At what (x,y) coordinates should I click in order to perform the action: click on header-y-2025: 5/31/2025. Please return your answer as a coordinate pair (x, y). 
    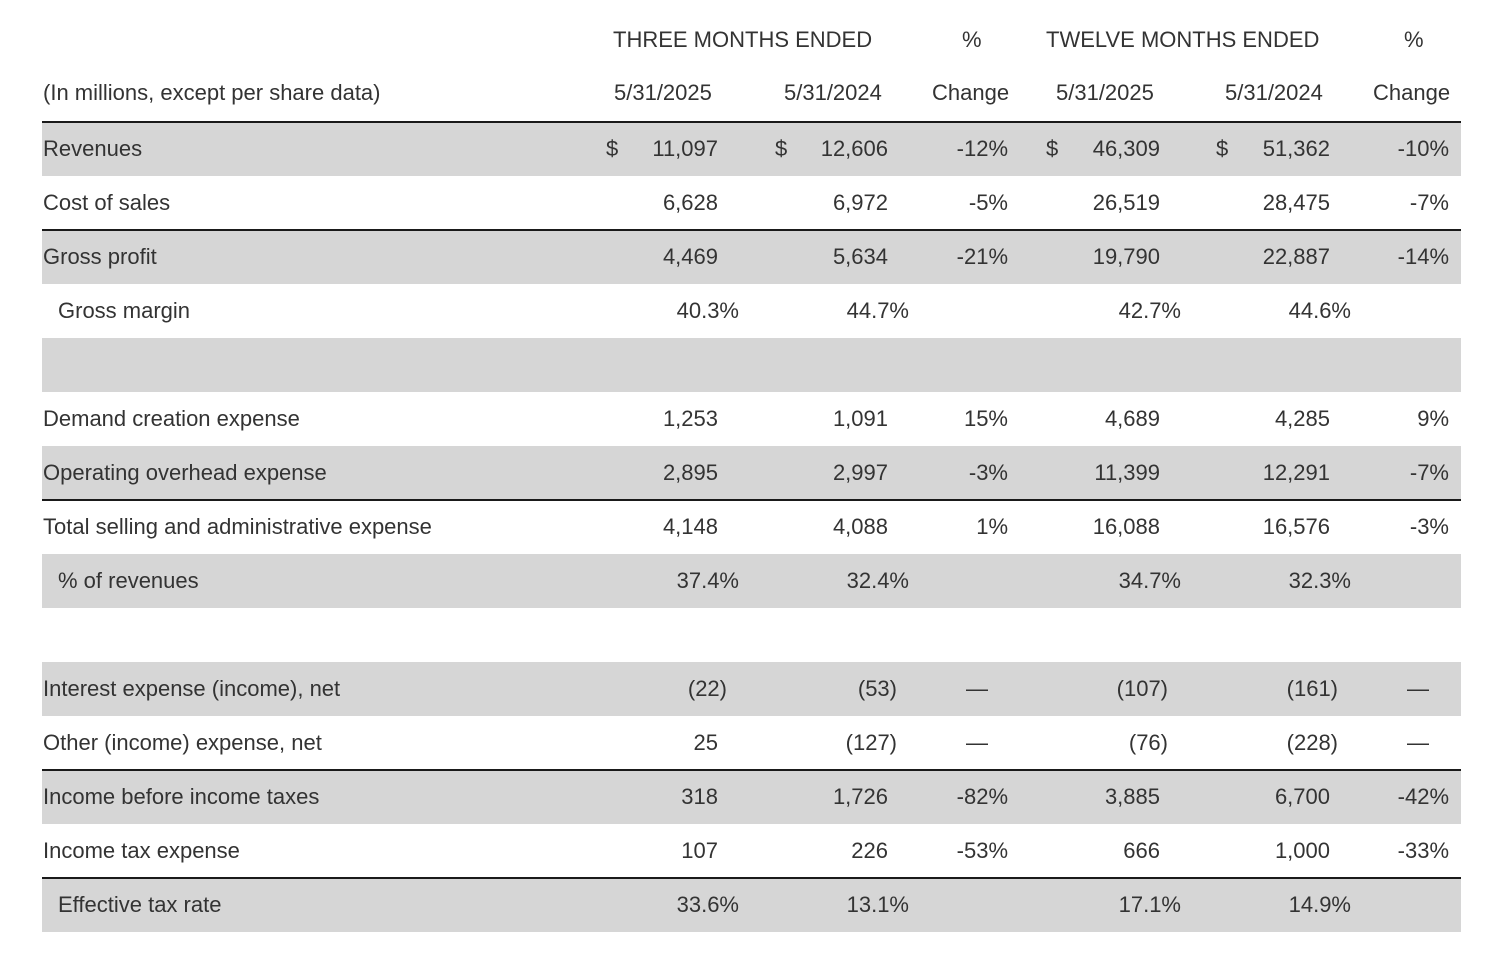
    Looking at the image, I should click on (1105, 92).